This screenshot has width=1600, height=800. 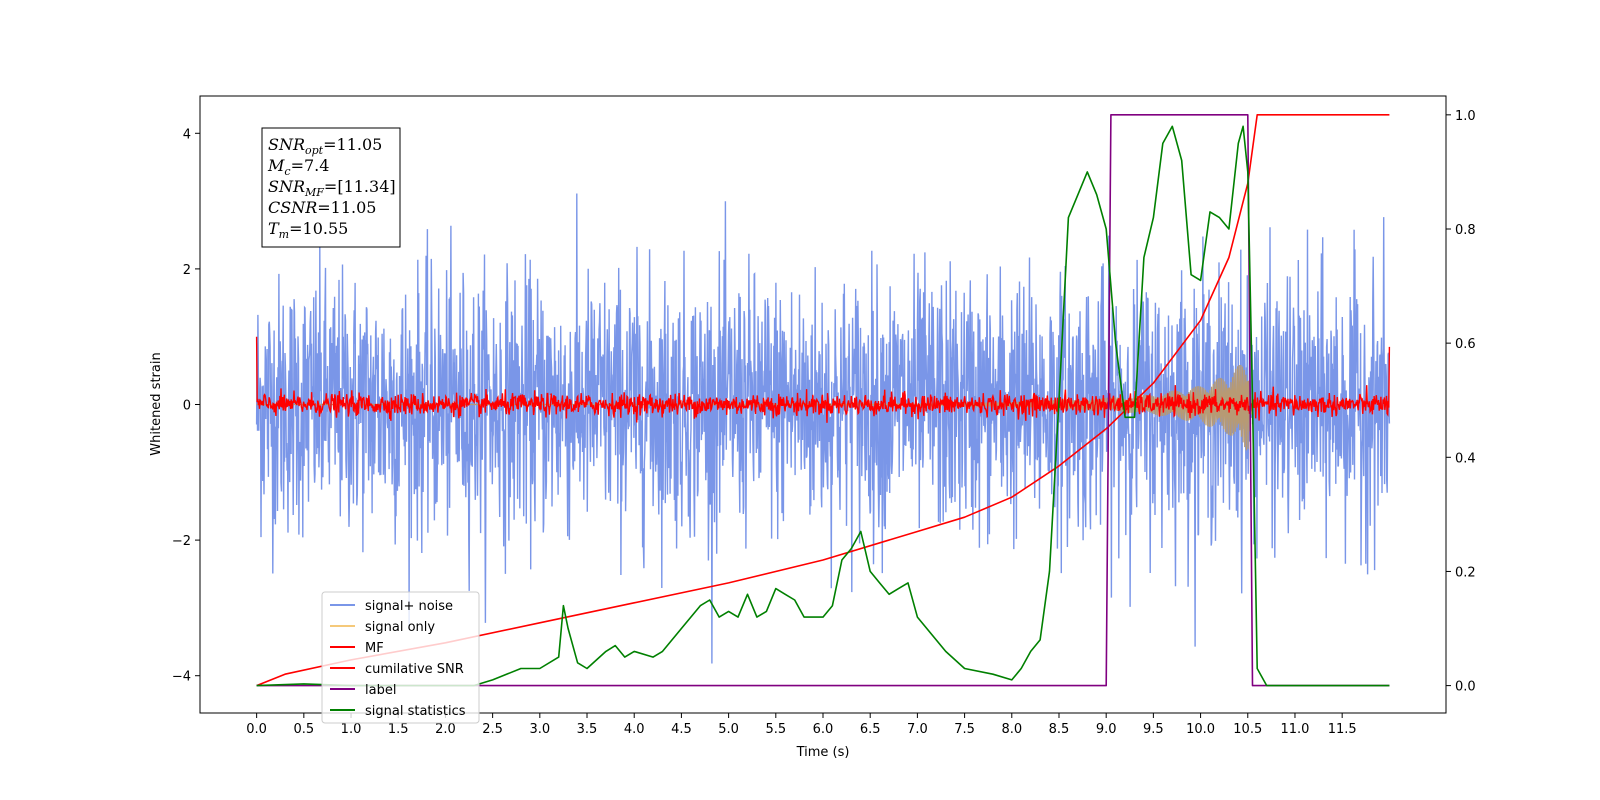 What do you see at coordinates (445, 729) in the screenshot?
I see `x-tick-label: 2.0` at bounding box center [445, 729].